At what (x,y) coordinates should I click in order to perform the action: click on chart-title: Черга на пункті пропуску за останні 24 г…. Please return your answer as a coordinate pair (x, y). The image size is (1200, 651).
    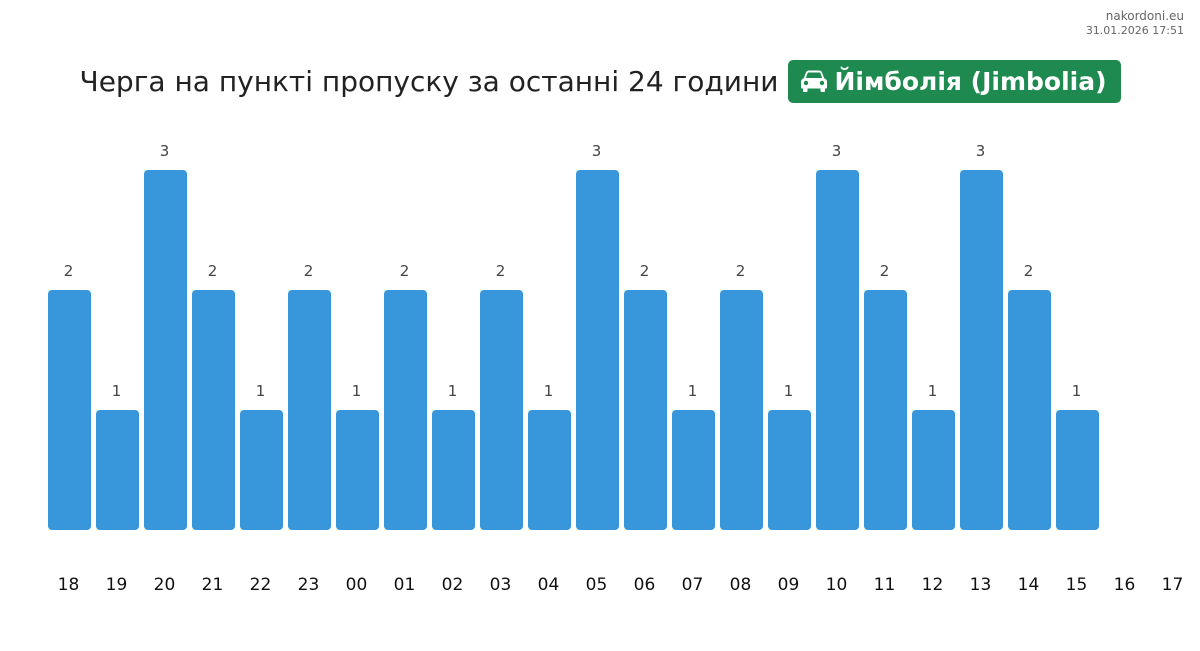
    Looking at the image, I should click on (429, 81).